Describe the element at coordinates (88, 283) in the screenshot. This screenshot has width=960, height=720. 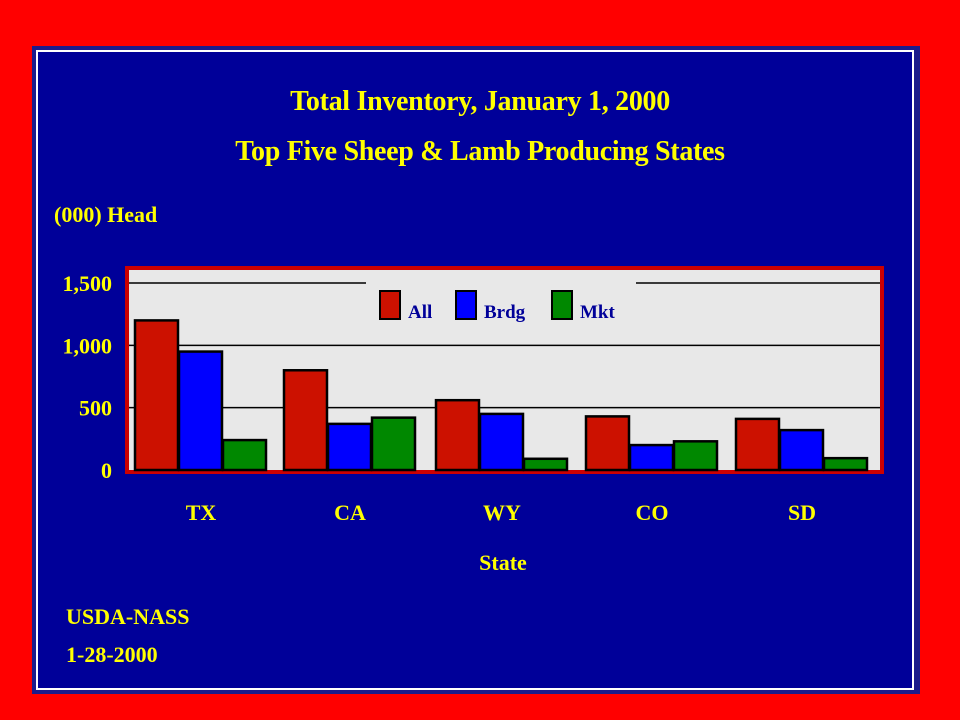
I see `y-tick-label: 1,500` at that location.